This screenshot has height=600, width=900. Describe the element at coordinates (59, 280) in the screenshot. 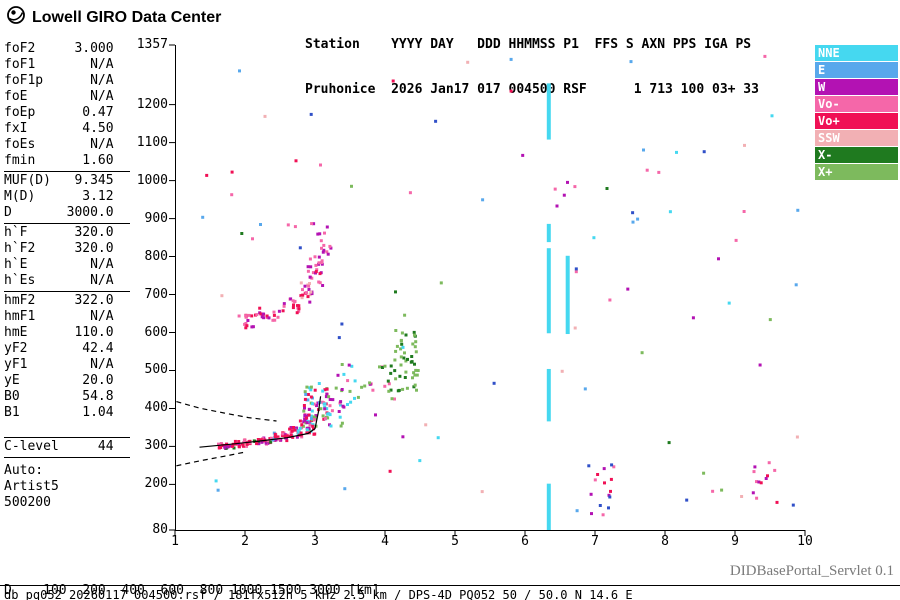

I see `param-row-hes: h`Es N/A` at that location.